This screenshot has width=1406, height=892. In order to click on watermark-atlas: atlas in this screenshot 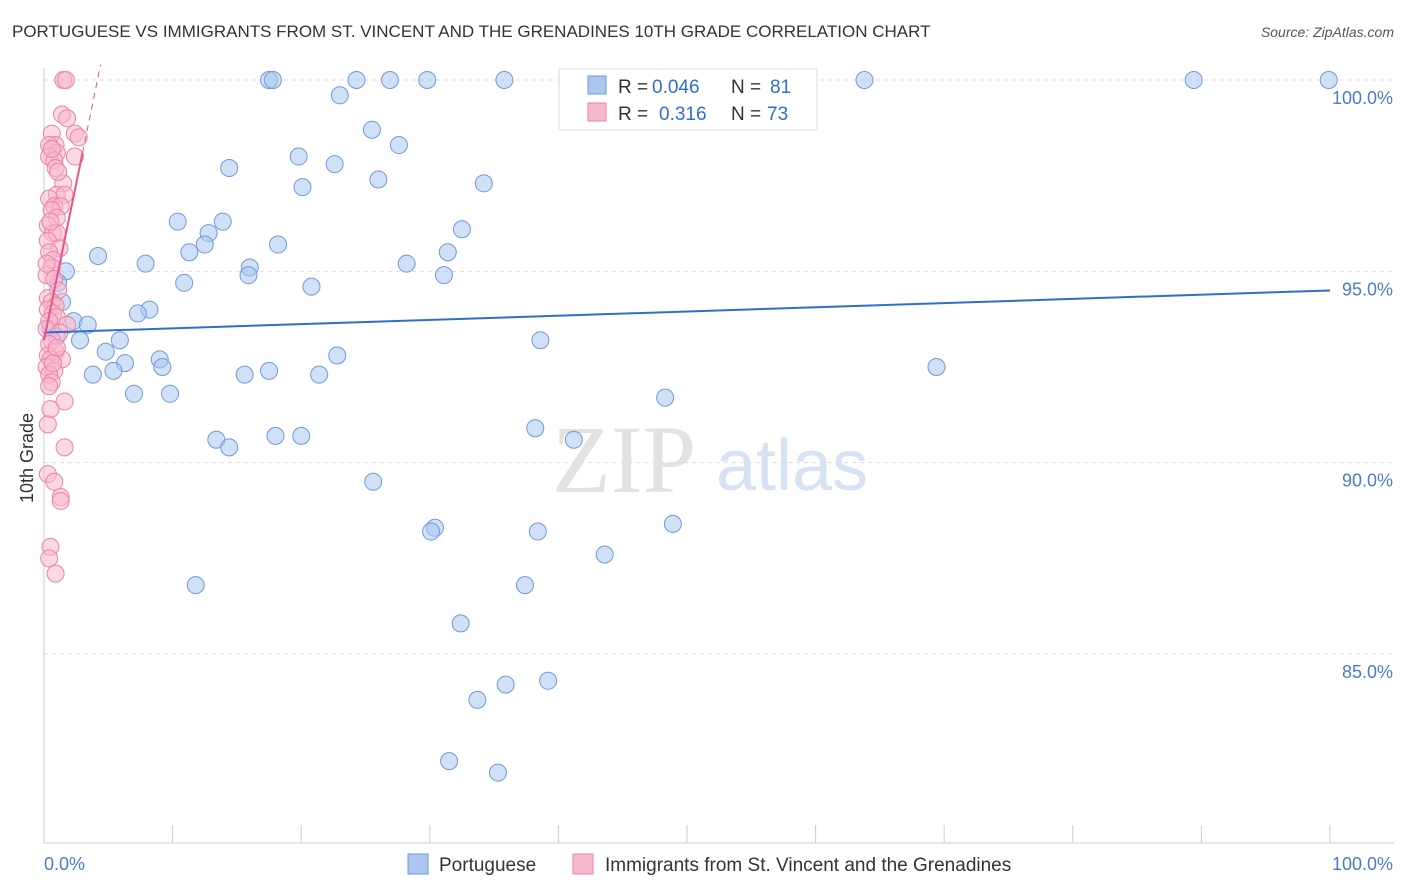, I will do `click(792, 466)`.